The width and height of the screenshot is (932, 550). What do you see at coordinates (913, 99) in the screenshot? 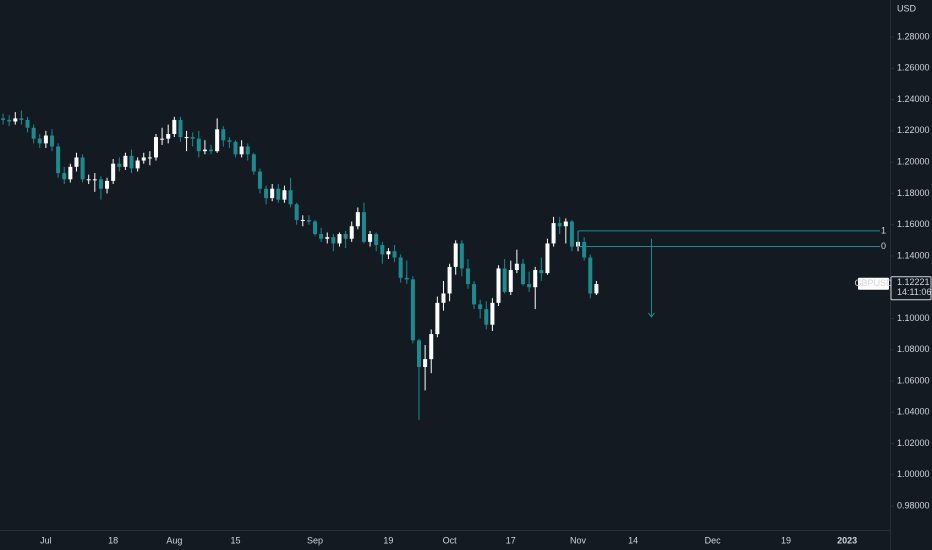
I see `y-tick-label: 1.24000` at bounding box center [913, 99].